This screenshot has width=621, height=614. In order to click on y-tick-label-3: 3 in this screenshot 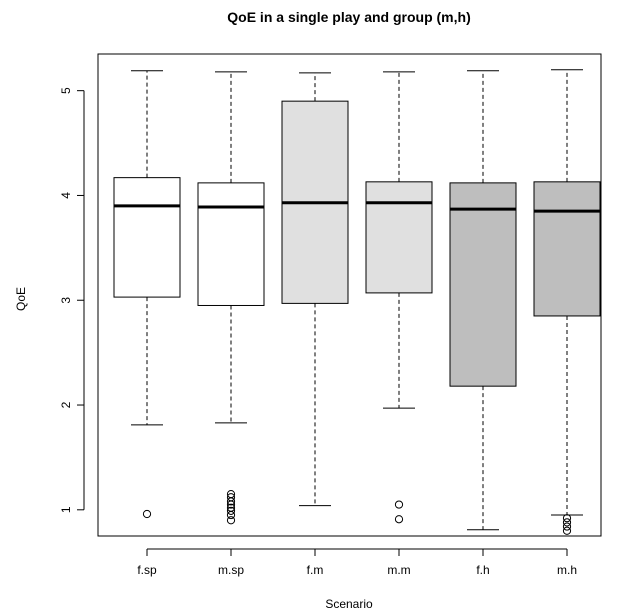, I will do `click(66, 300)`.